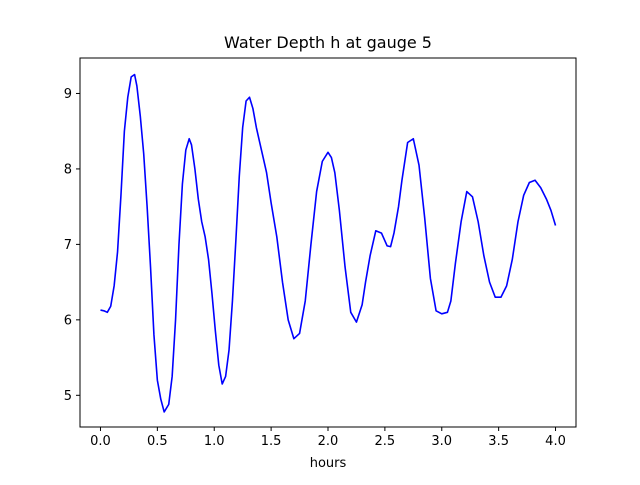 Image resolution: width=640 pixels, height=485 pixels. I want to click on x-tick-label: 1.5, so click(271, 441).